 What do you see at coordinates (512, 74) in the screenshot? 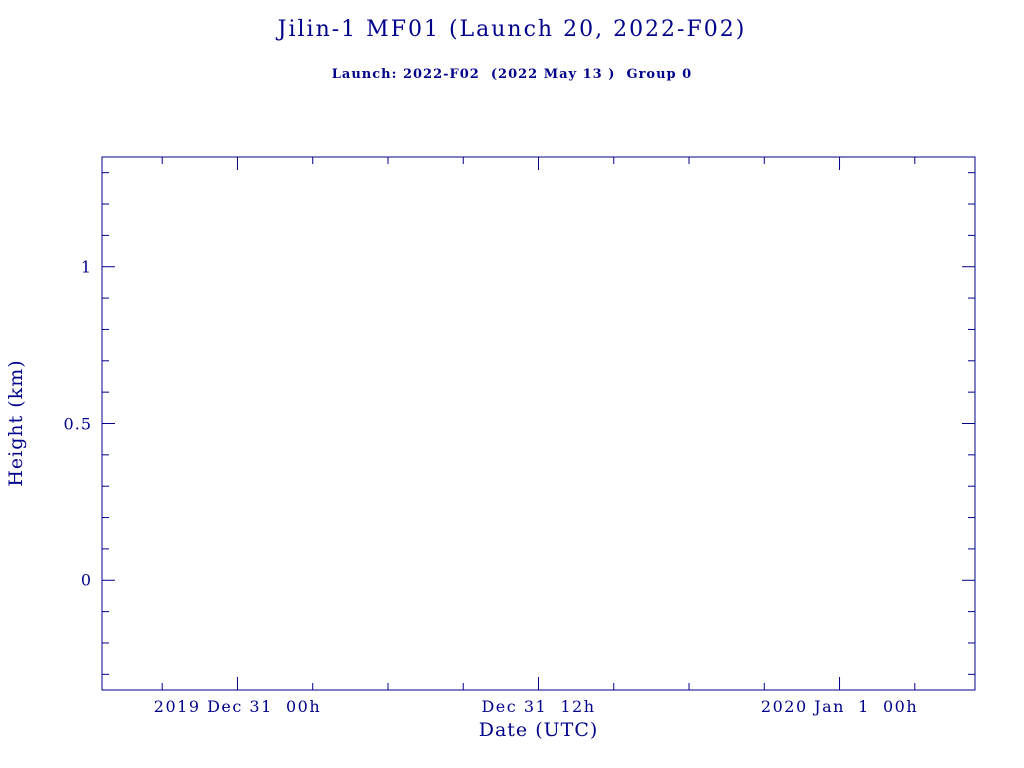
I see `chart-subtitle: Launch: 2022-F02 (2022 May 13 ) Group 0` at bounding box center [512, 74].